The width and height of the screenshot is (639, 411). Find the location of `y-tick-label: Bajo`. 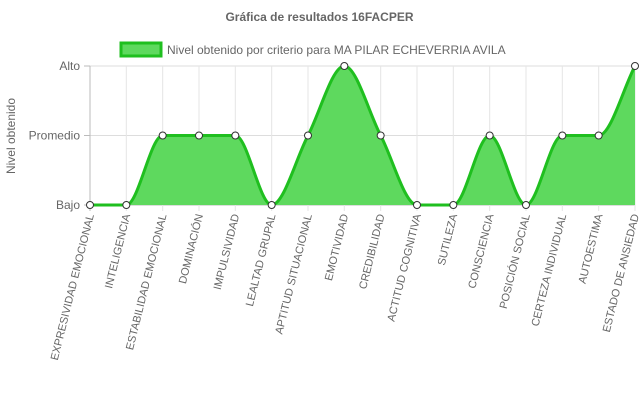

y-tick-label: Bajo is located at coordinates (68, 205).